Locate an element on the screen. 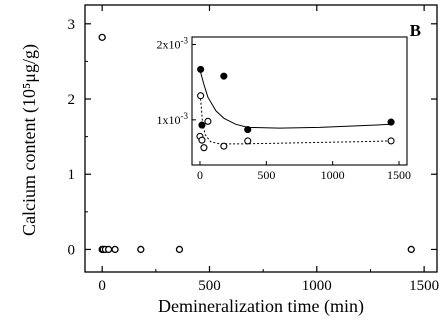  inset-x-tick-label: 1500 is located at coordinates (399, 175).